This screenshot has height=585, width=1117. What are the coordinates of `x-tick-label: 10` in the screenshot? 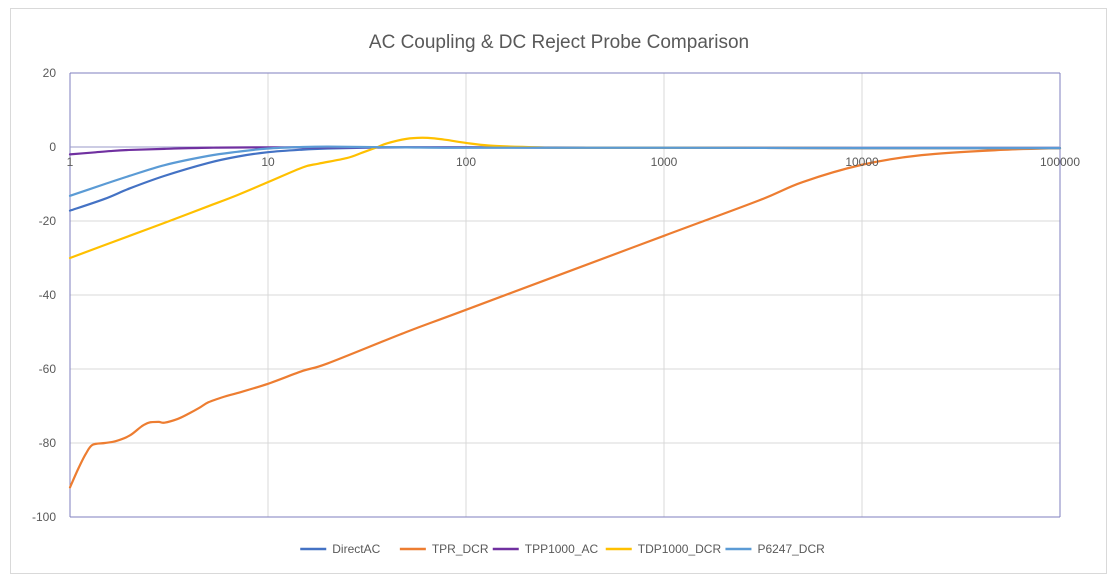 It's located at (268, 162).